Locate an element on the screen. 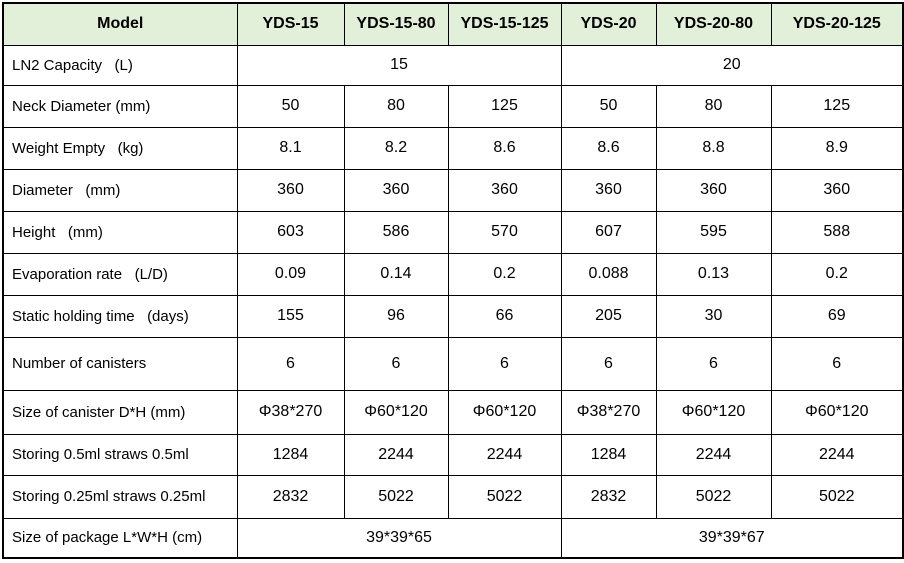  value-cell: 603 is located at coordinates (290, 232).